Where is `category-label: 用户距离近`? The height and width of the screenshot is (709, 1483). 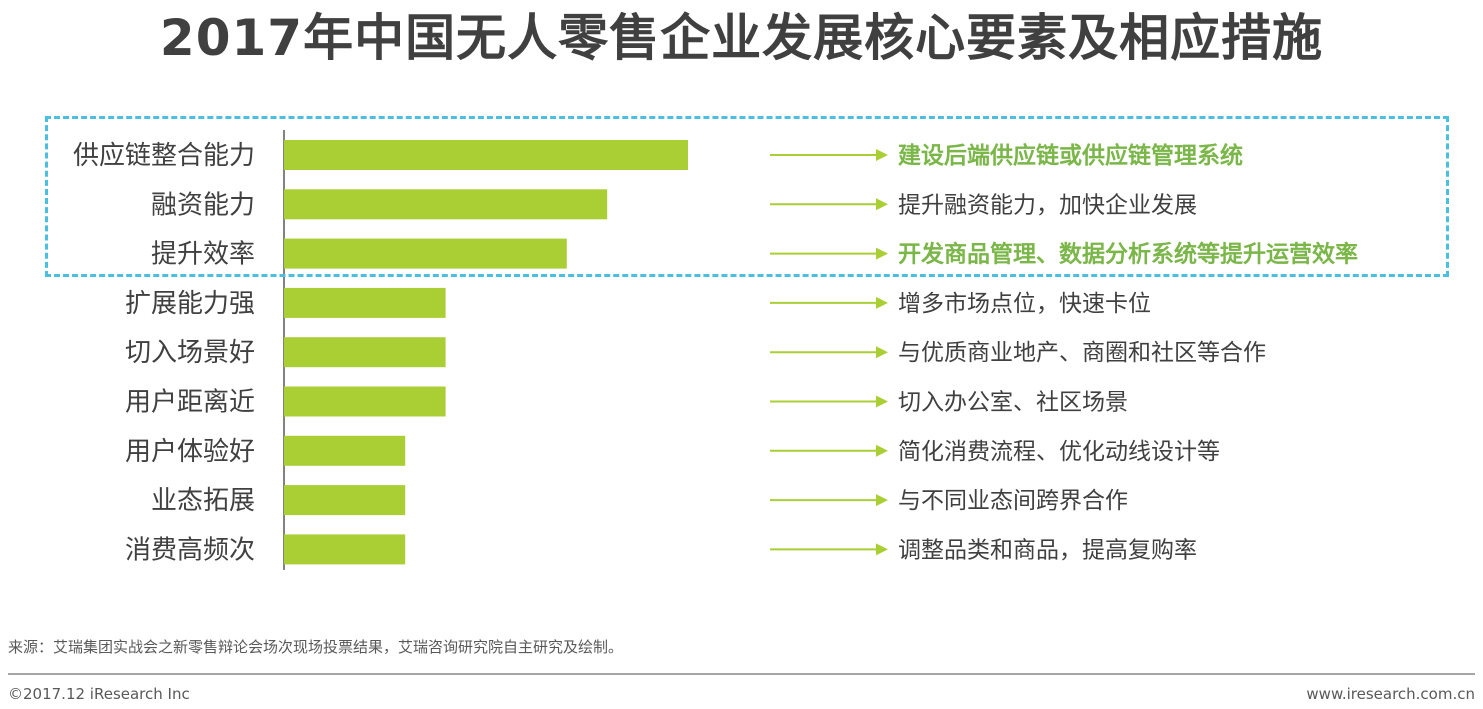 category-label: 用户距离近 is located at coordinates (190, 403).